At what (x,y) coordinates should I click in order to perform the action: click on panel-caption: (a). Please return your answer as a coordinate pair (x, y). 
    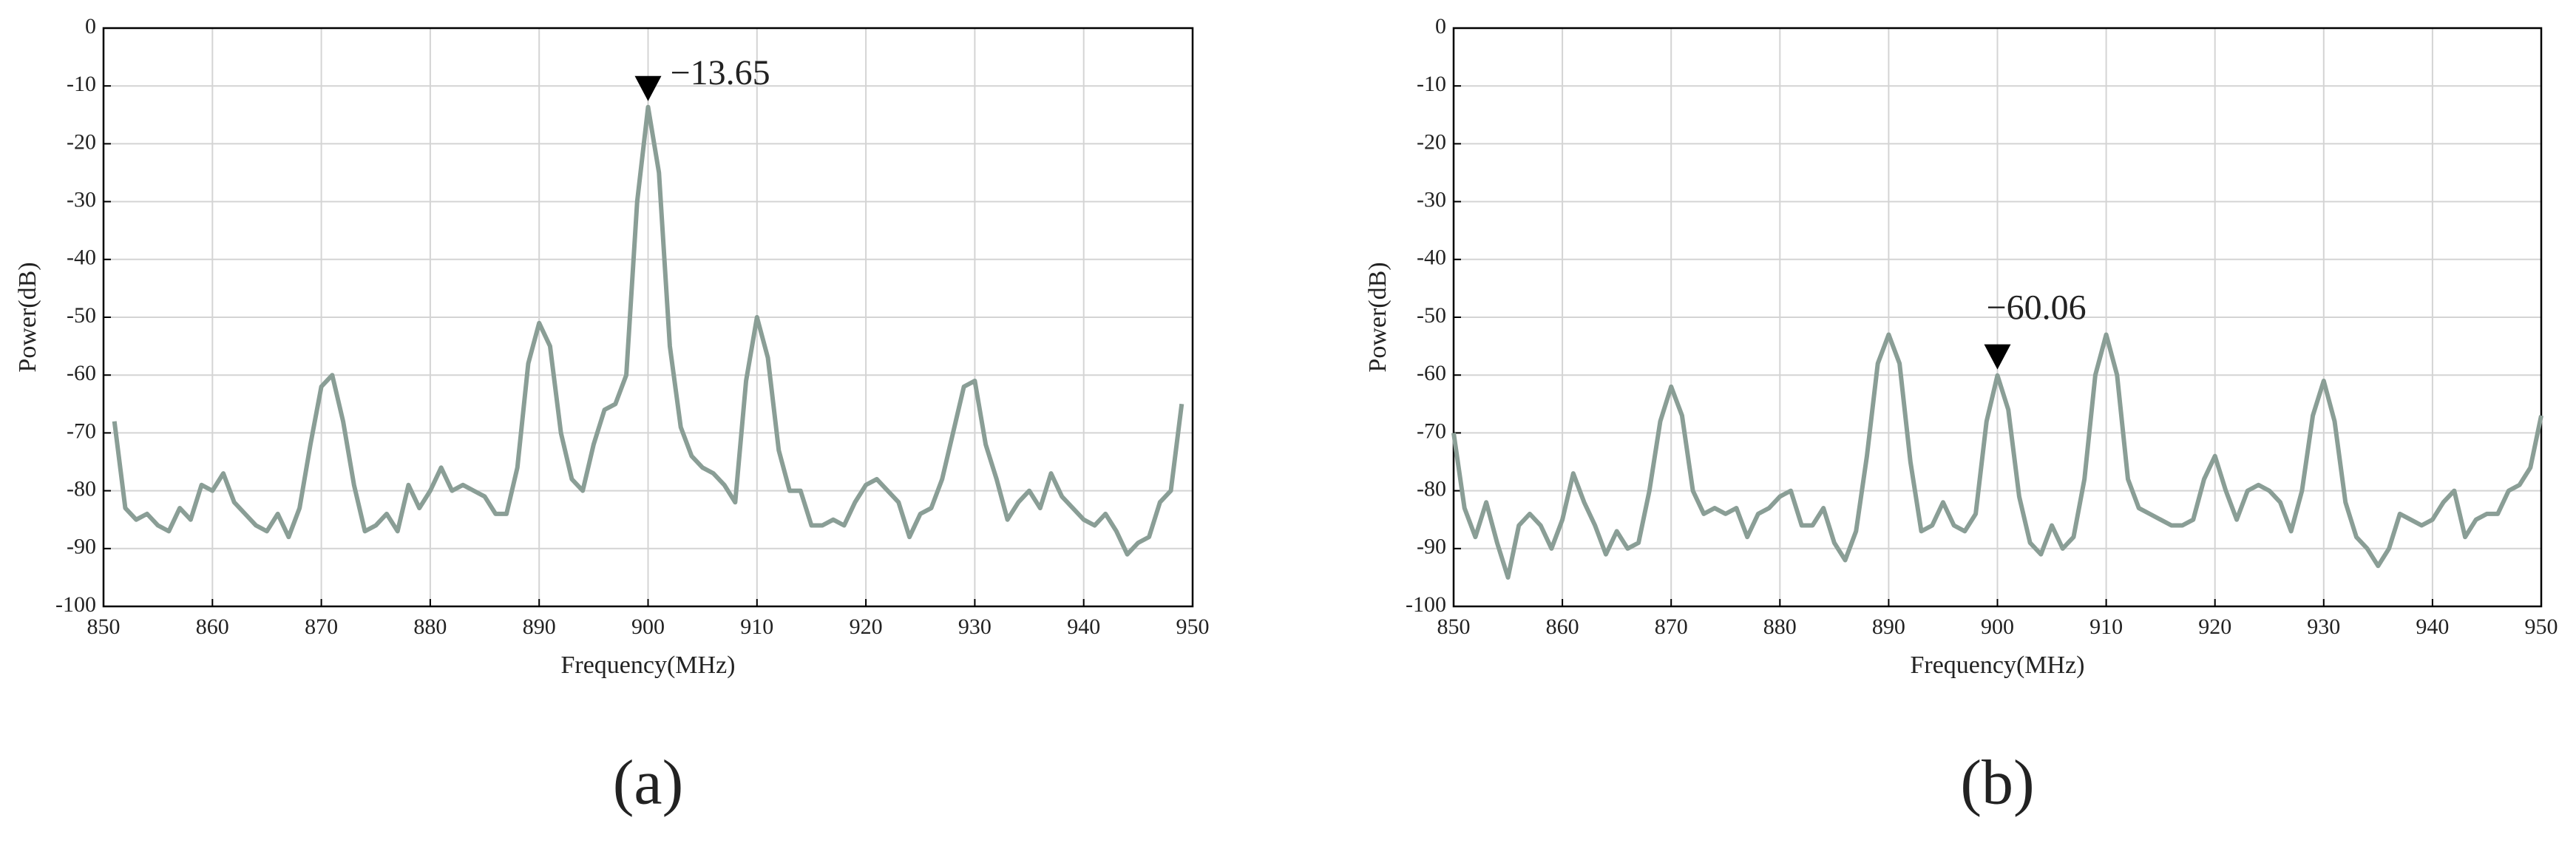
    Looking at the image, I should click on (648, 782).